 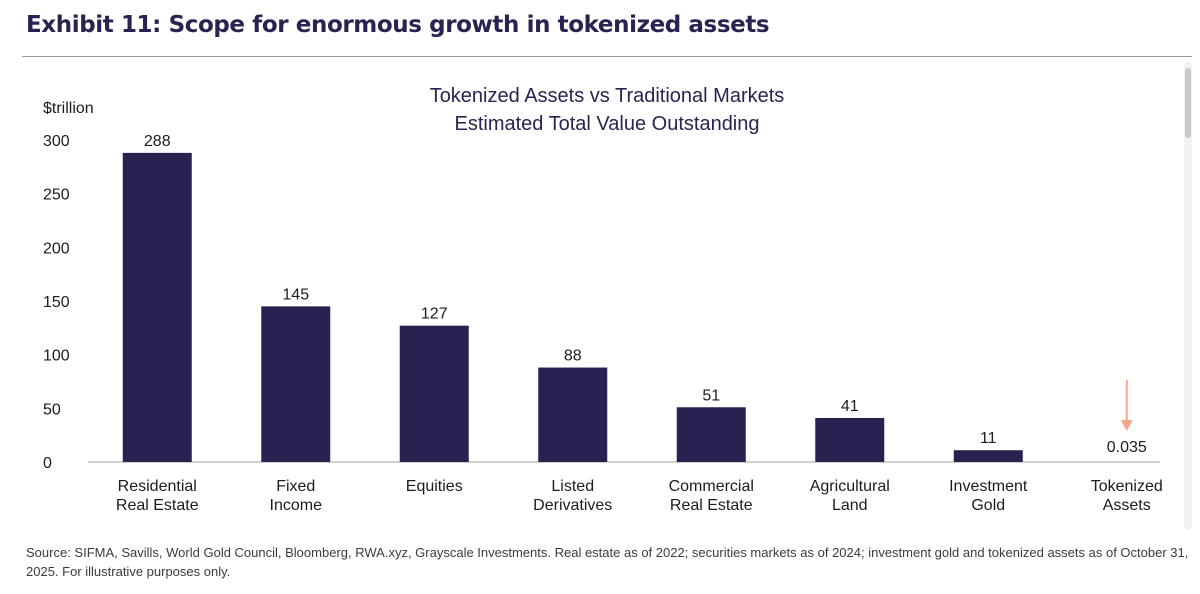 What do you see at coordinates (47, 463) in the screenshot?
I see `y-tick-label: 0` at bounding box center [47, 463].